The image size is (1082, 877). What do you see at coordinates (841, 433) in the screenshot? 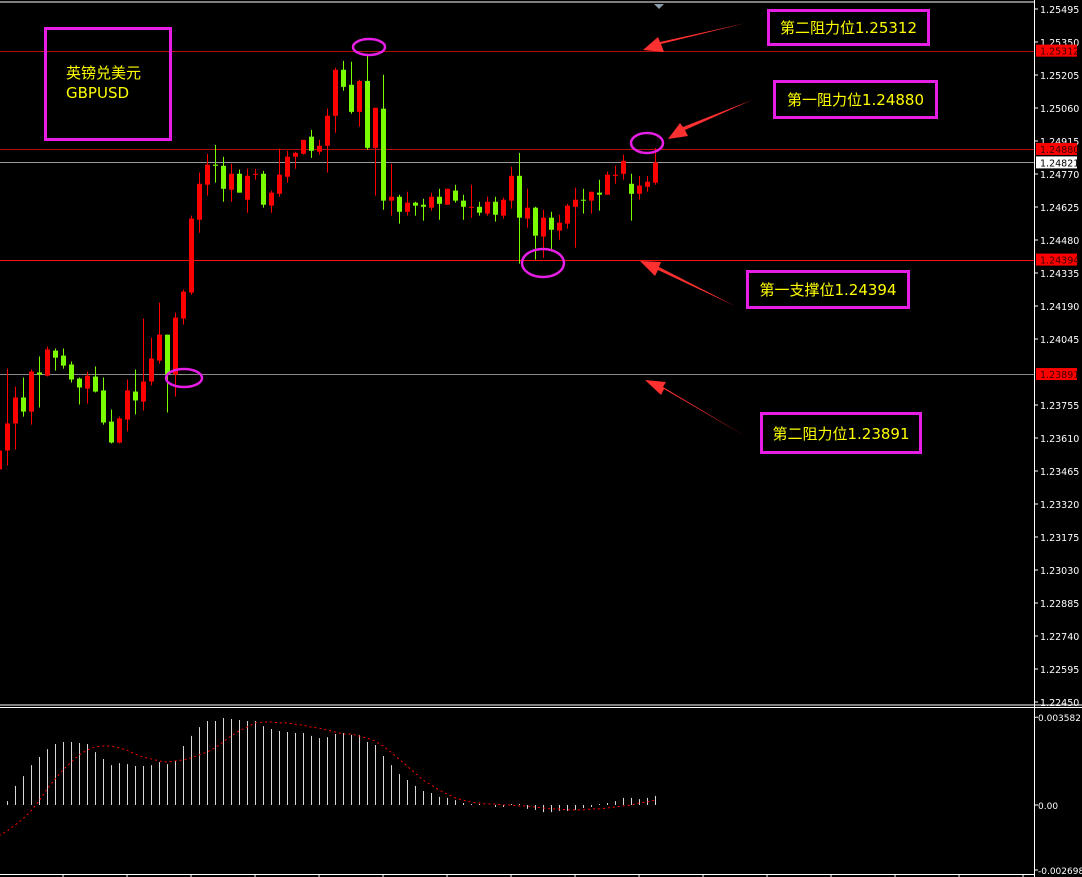
I see `annotation-level-1-23891: 第二阻力位1.23891` at bounding box center [841, 433].